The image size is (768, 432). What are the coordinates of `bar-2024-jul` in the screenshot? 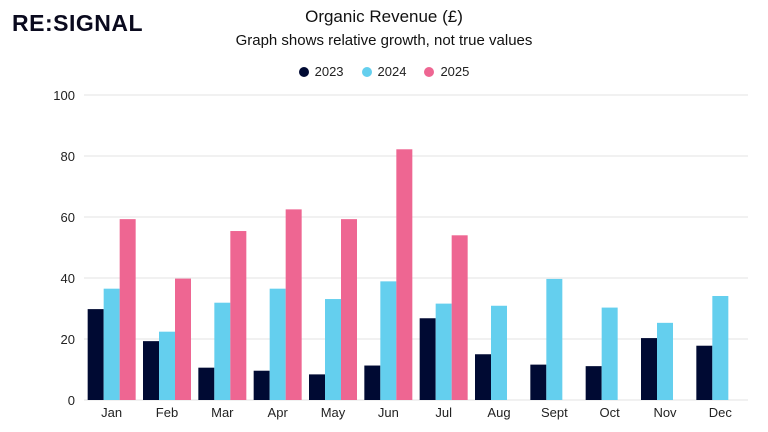 It's located at (443, 351).